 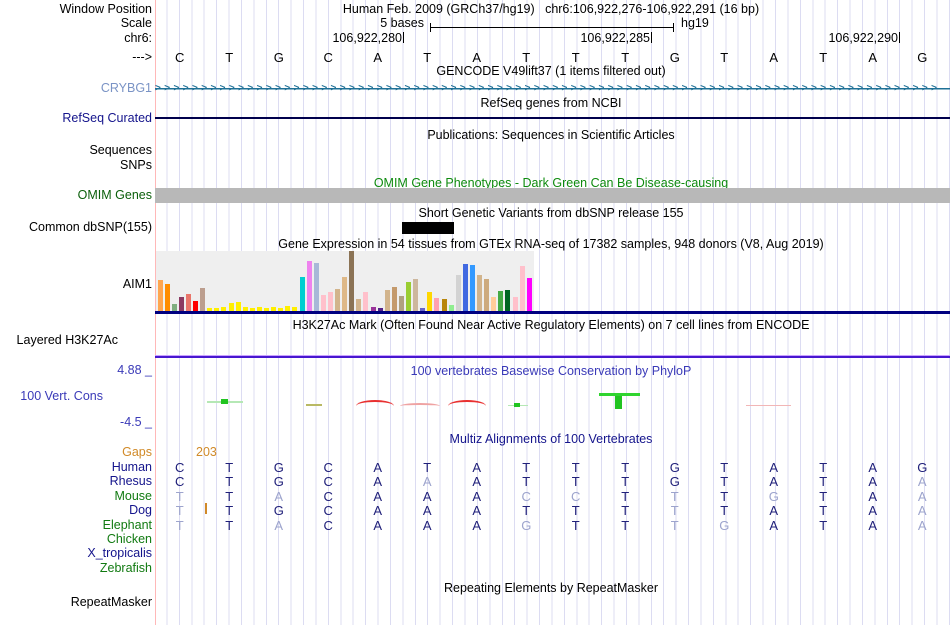 I want to click on chromosome-label: chr6:, so click(x=138, y=38).